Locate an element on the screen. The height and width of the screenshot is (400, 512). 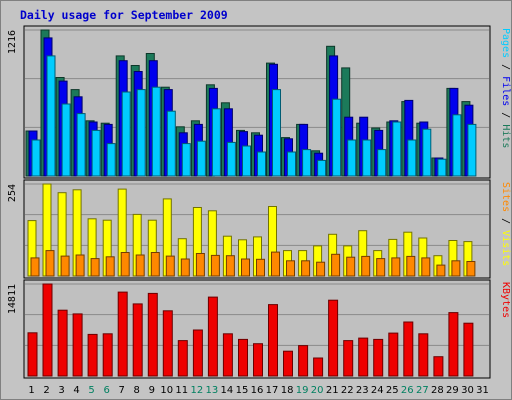
legend-item: KBytes is located at coordinates (505, 300).